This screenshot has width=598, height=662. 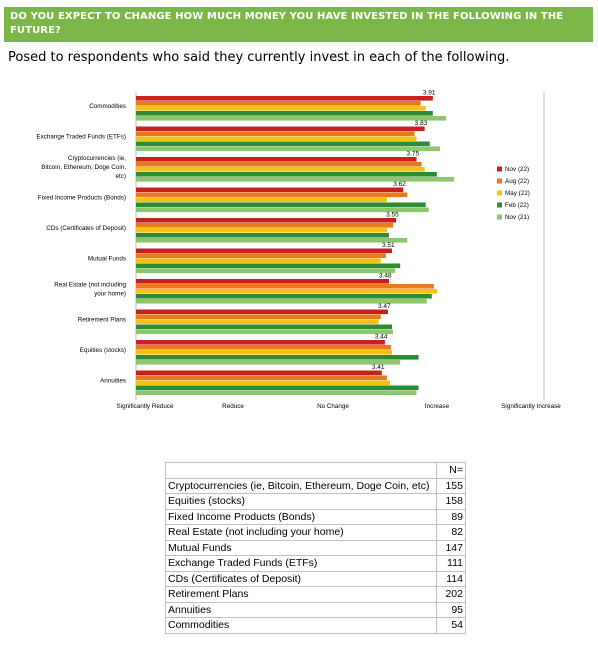 I want to click on category-label-0-0: Commodities, so click(x=107, y=106).